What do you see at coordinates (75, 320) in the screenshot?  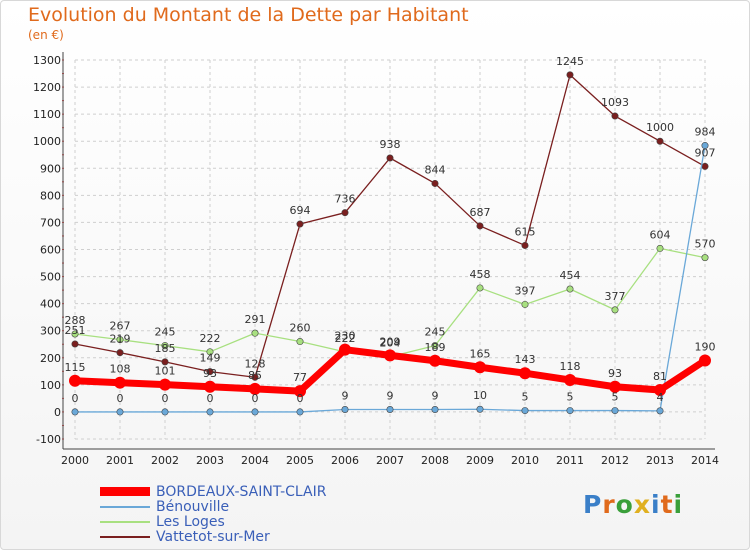 I see `data-label: 288` at bounding box center [75, 320].